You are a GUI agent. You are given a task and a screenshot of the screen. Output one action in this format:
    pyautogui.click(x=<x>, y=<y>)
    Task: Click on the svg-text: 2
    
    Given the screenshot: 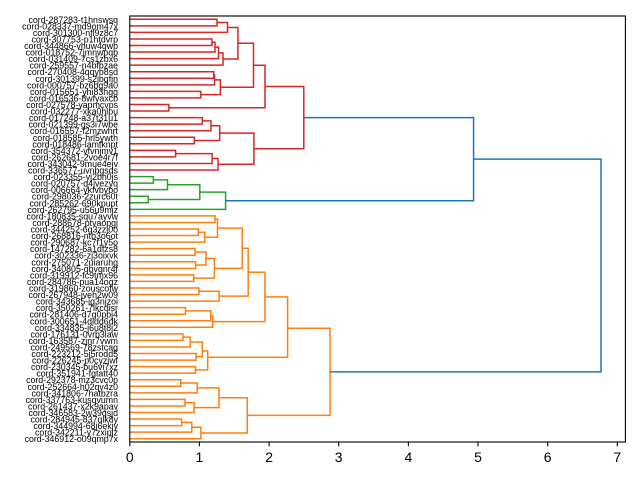 What is the action you would take?
    pyautogui.click(x=269, y=457)
    